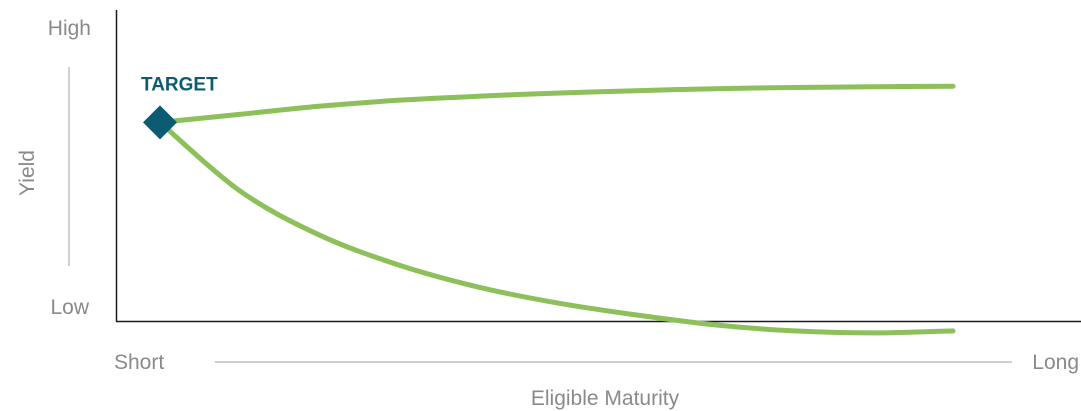 This screenshot has width=1081, height=411. I want to click on x-tick-label-short: Short, so click(139, 362).